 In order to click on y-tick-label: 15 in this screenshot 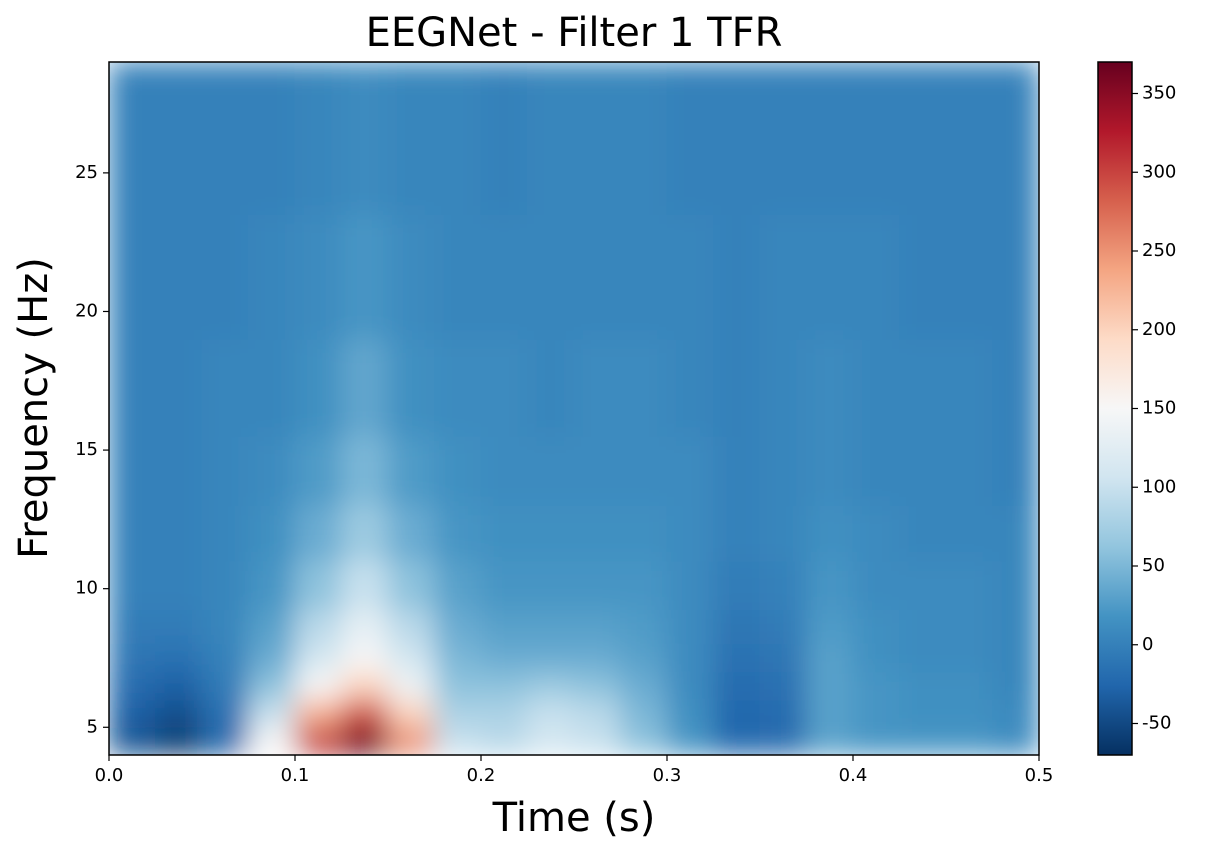, I will do `click(86, 449)`.